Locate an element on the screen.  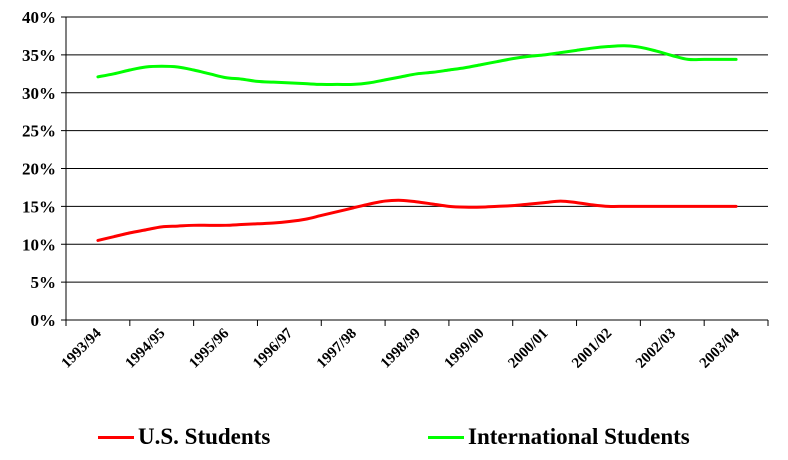
x-tick-label: 1995/96 is located at coordinates (209, 348).